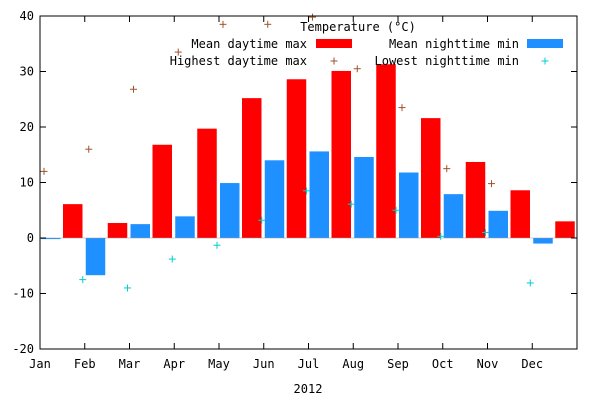  Describe the element at coordinates (219, 364) in the screenshot. I see `x-tick-label: May` at that location.